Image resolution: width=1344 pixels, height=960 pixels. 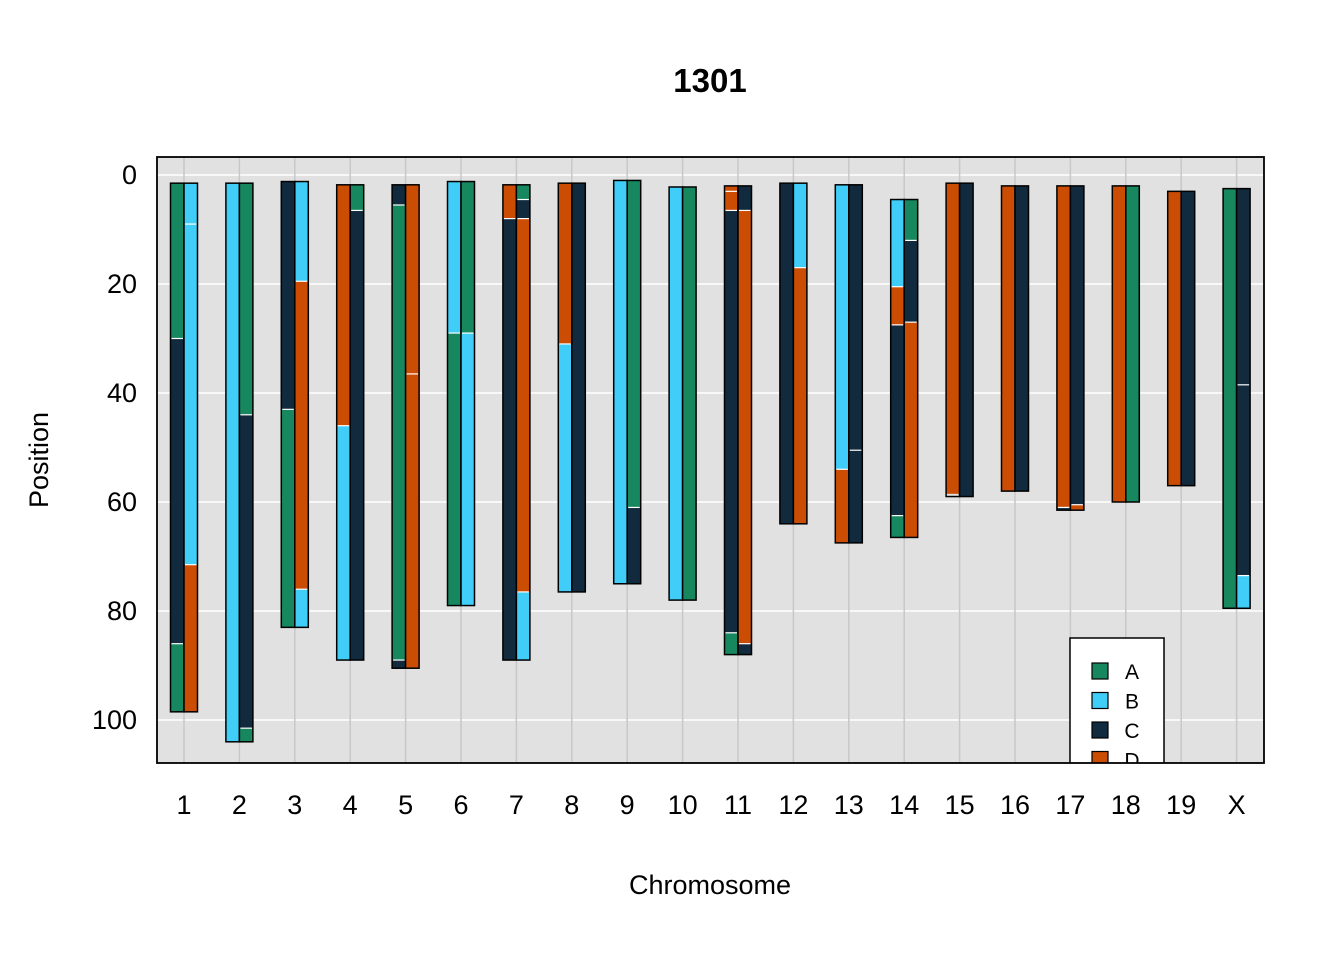 I want to click on x-tick-label: 17, so click(x=1070, y=805).